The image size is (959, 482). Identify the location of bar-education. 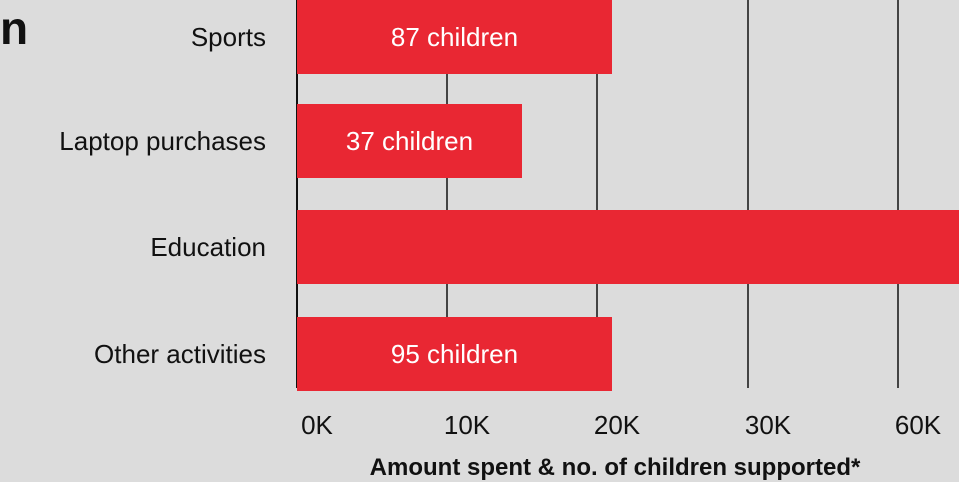
(628, 247).